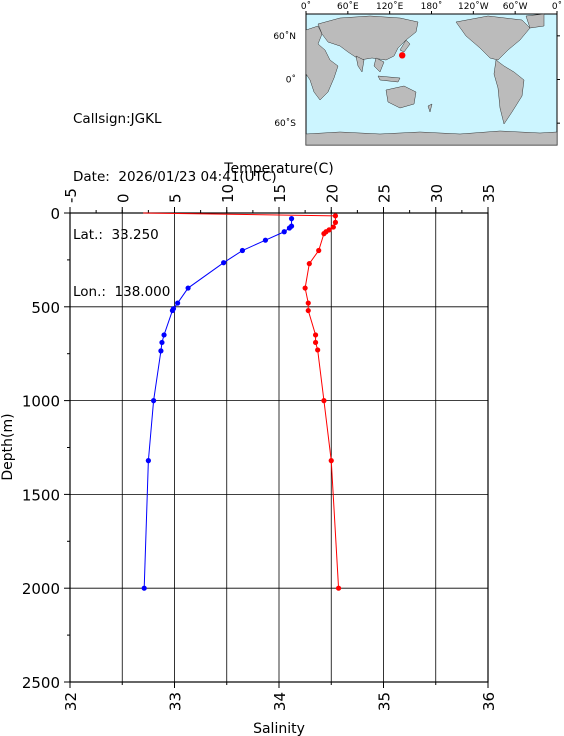  I want to click on date-text: Date: 2026/01/23 04:41(UTC), so click(175, 177).